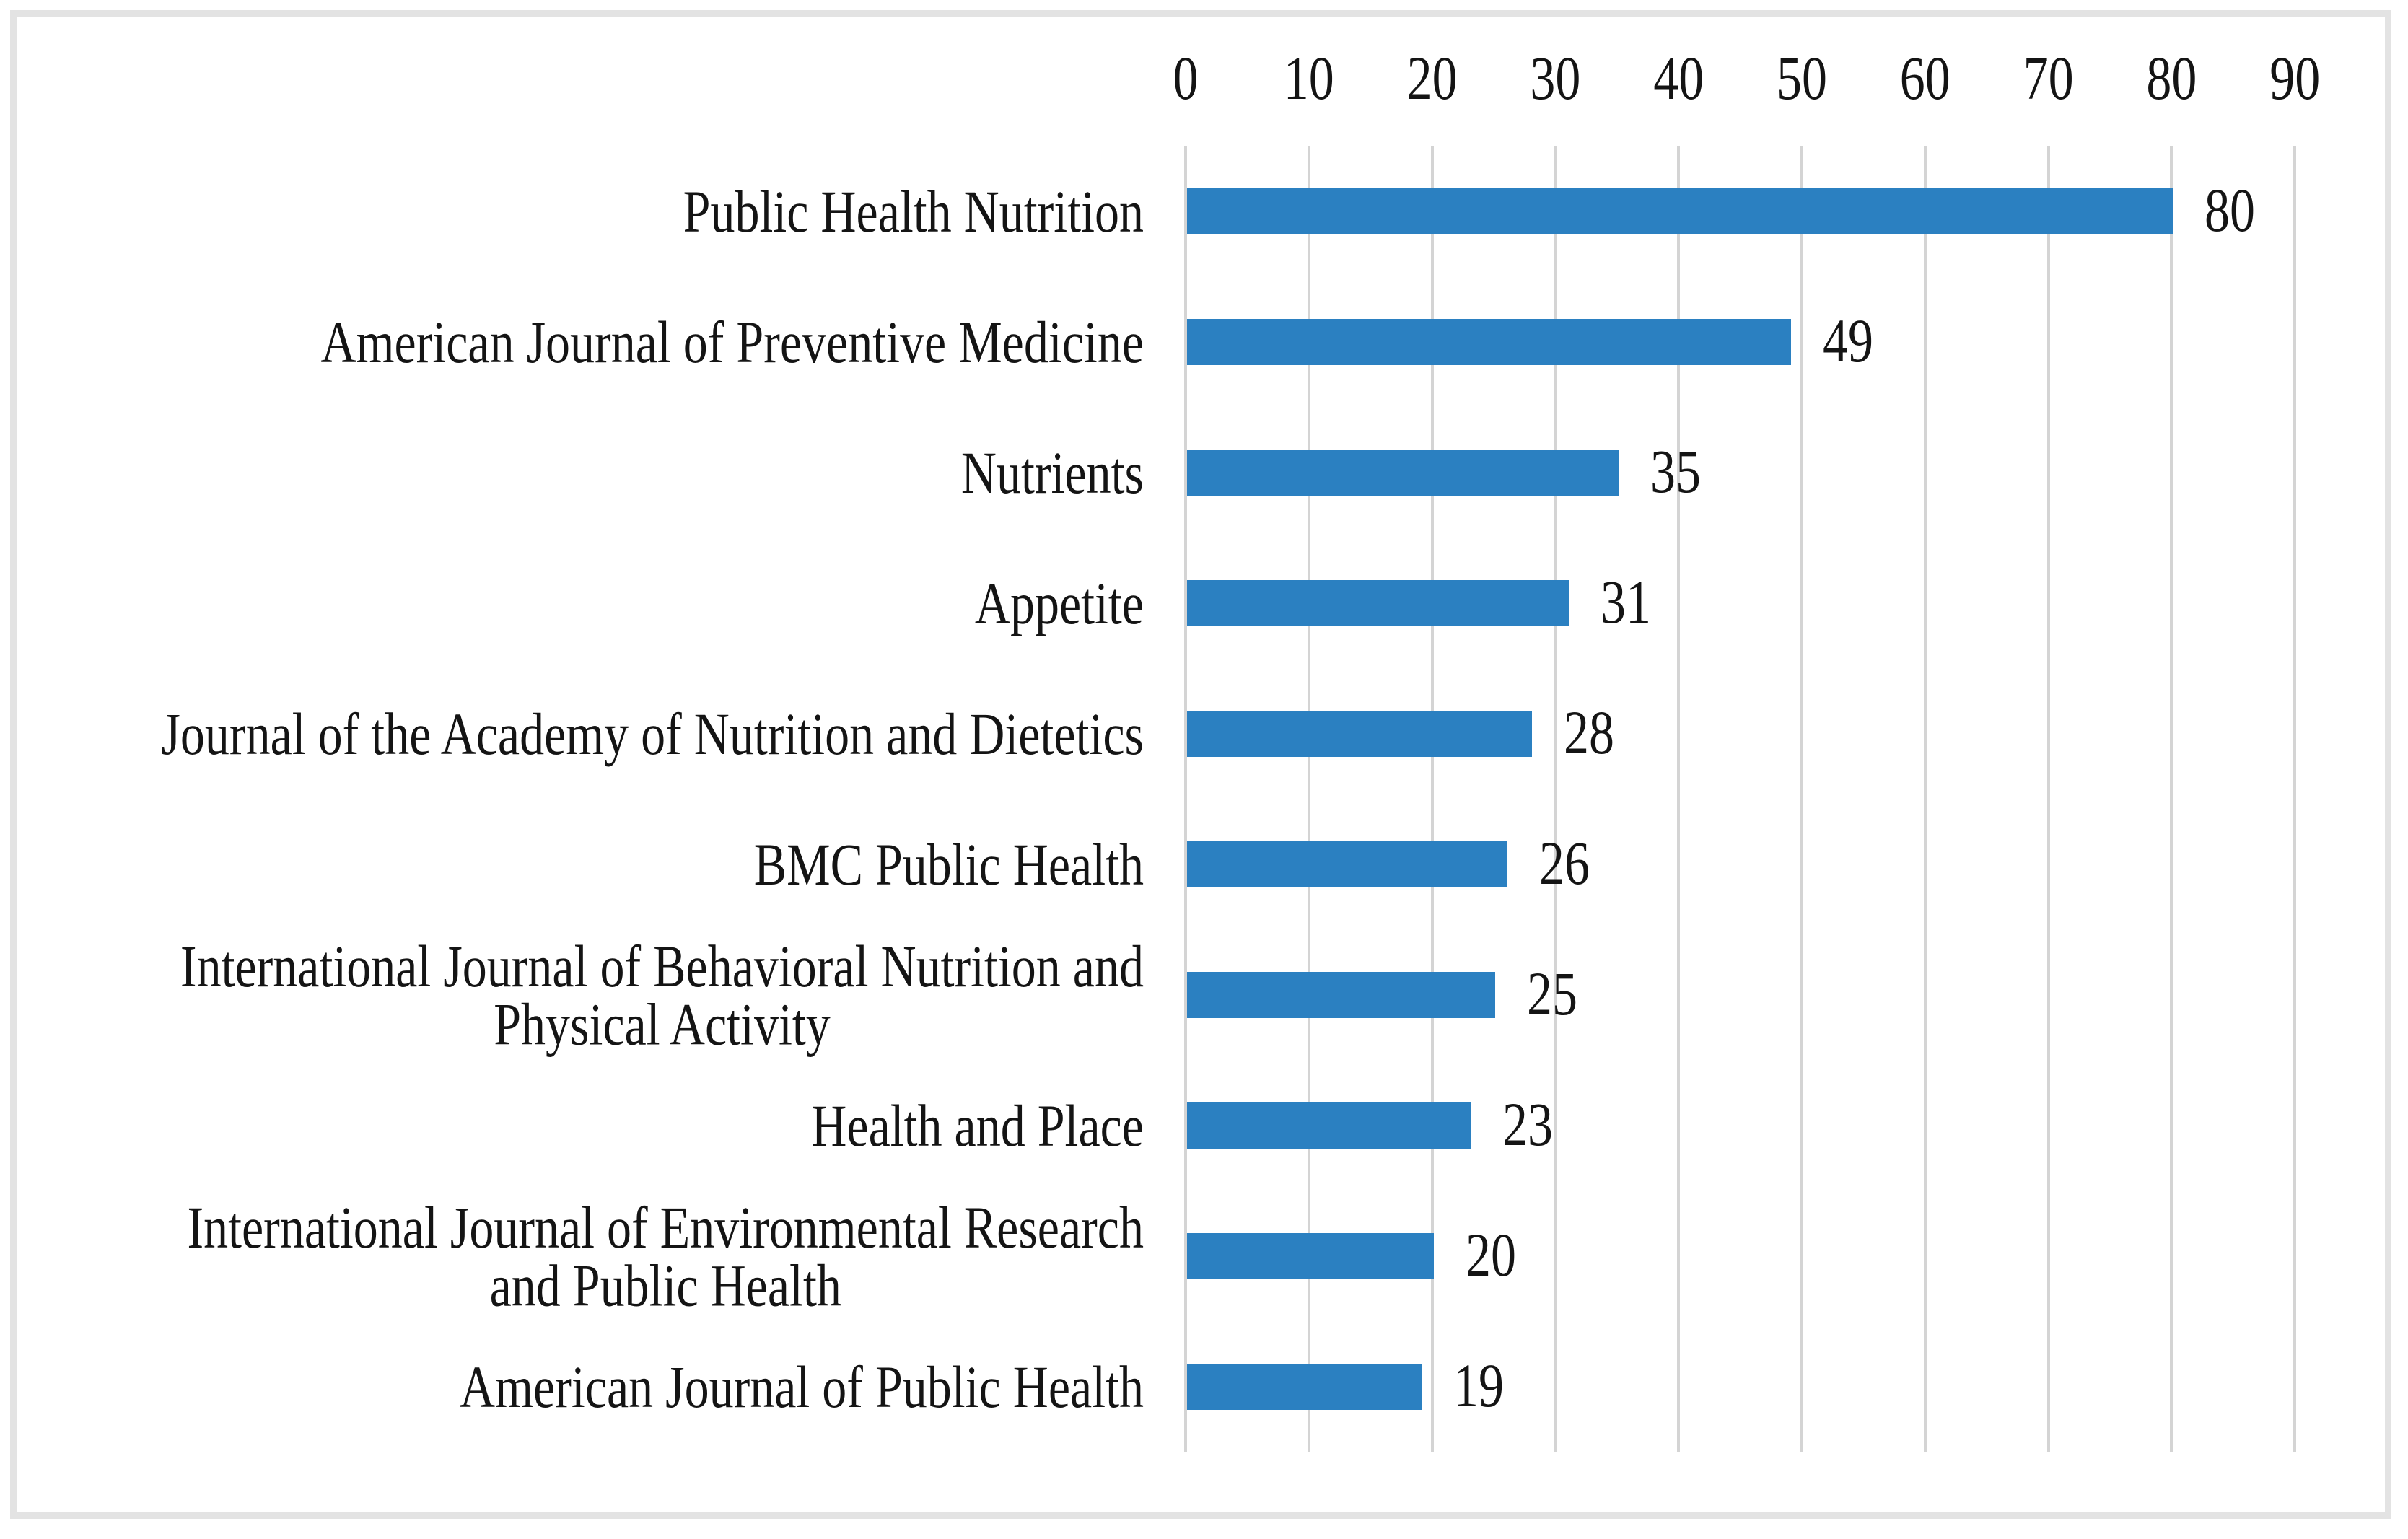 This screenshot has height=1539, width=2408. I want to click on x-tick-label: 80, so click(2171, 79).